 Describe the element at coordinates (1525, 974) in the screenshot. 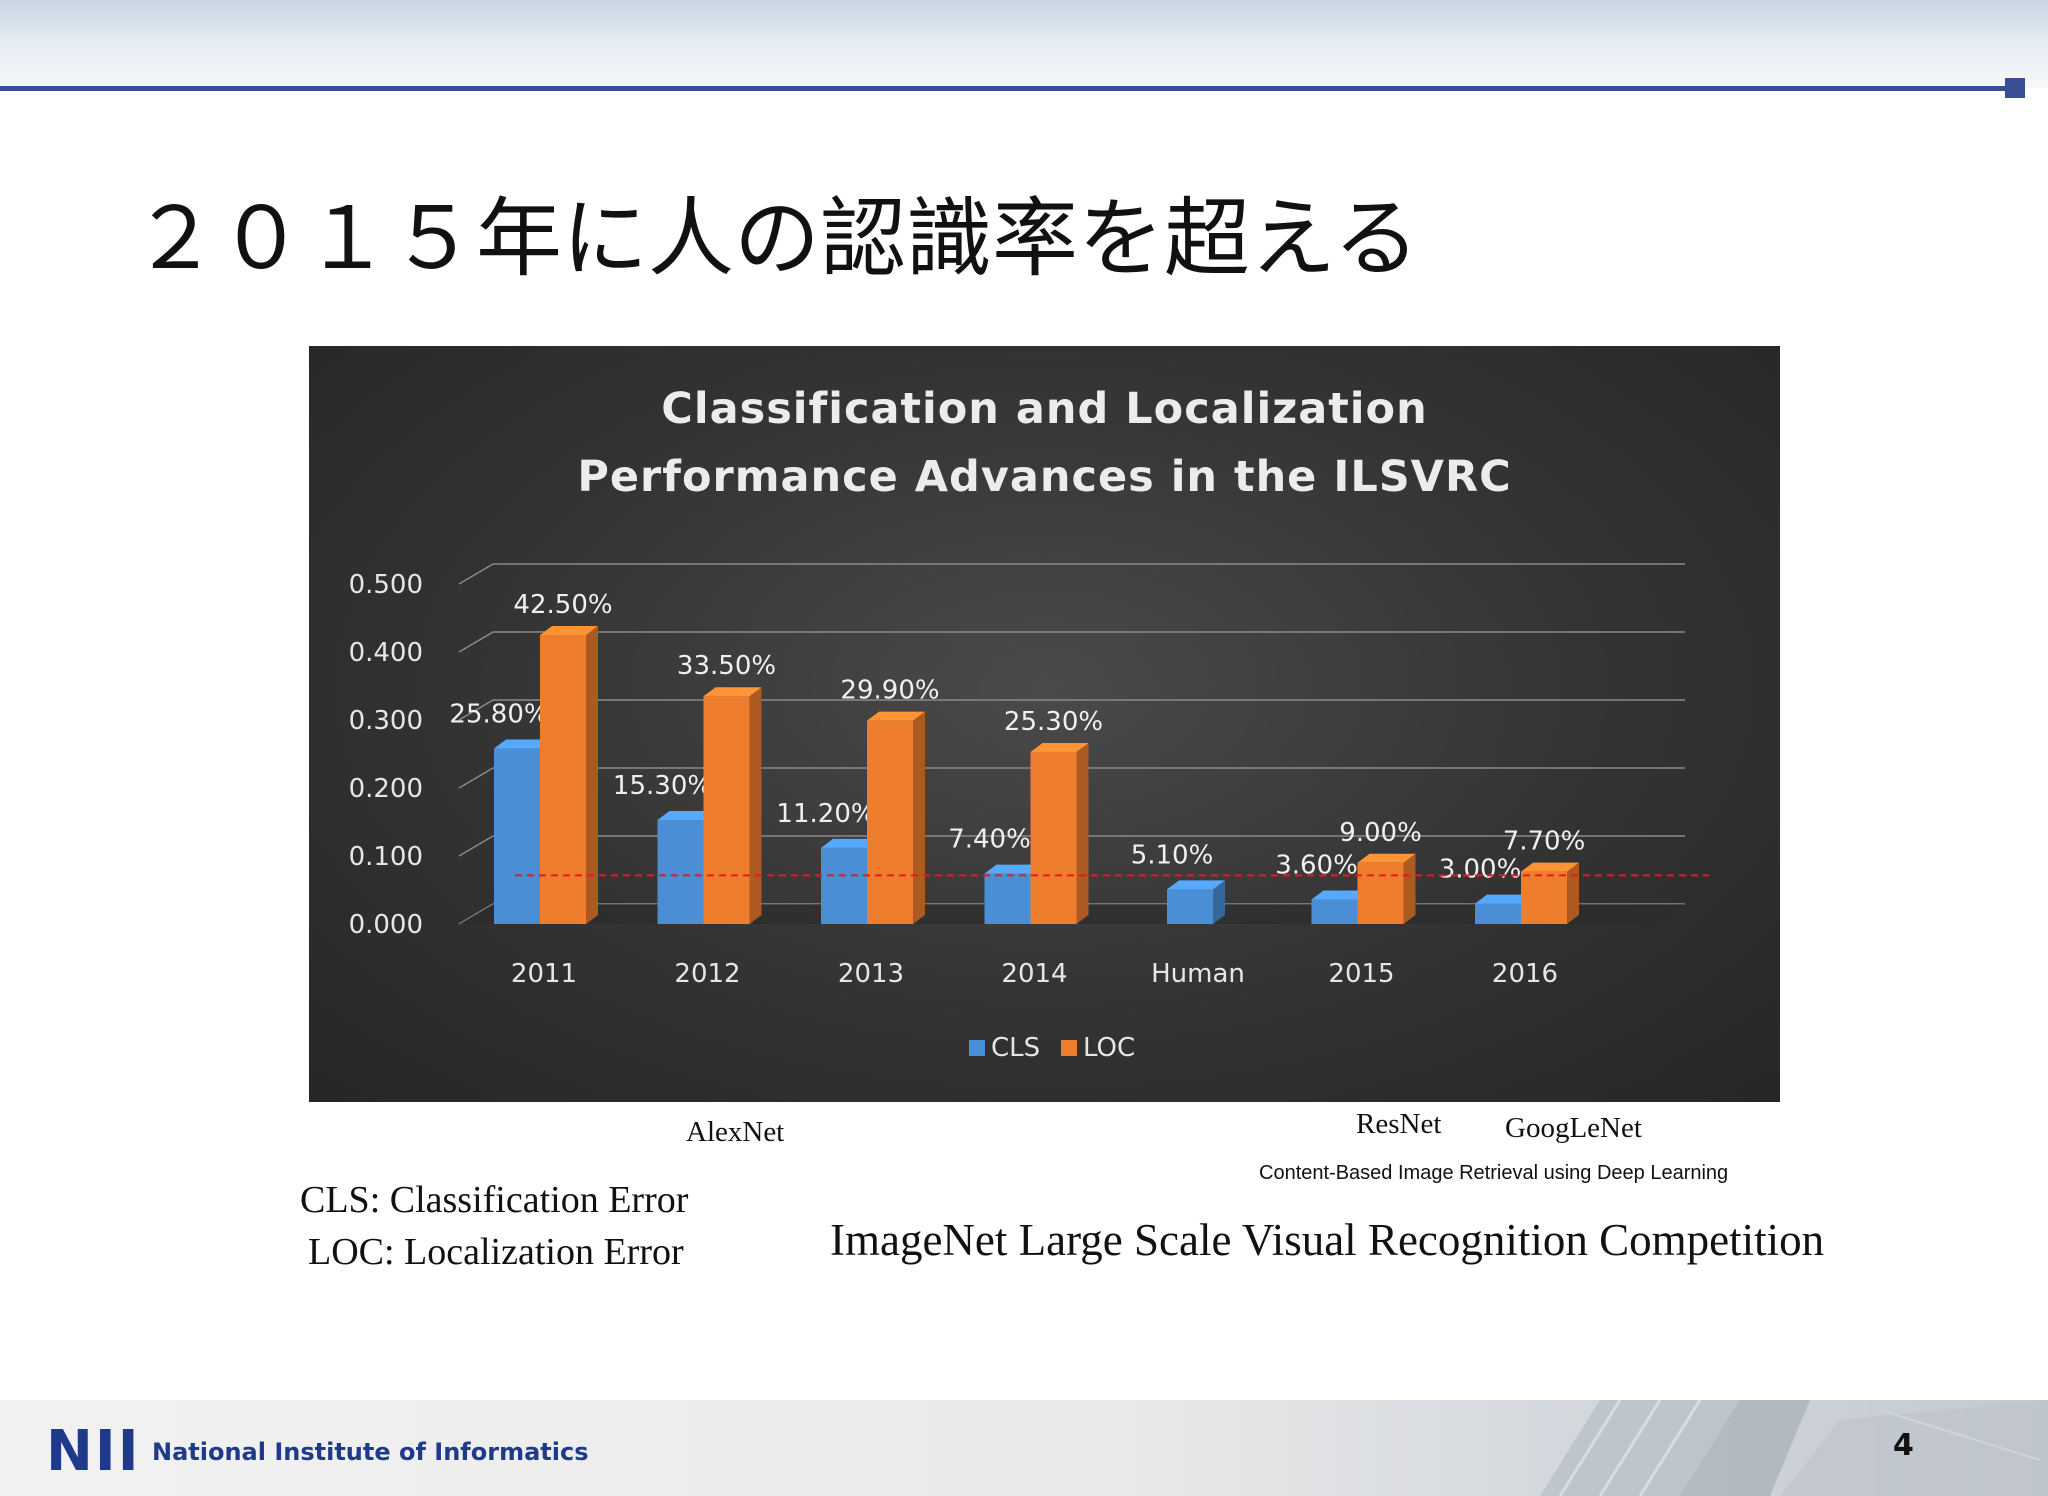

I see `x-tick-label: 2016` at that location.